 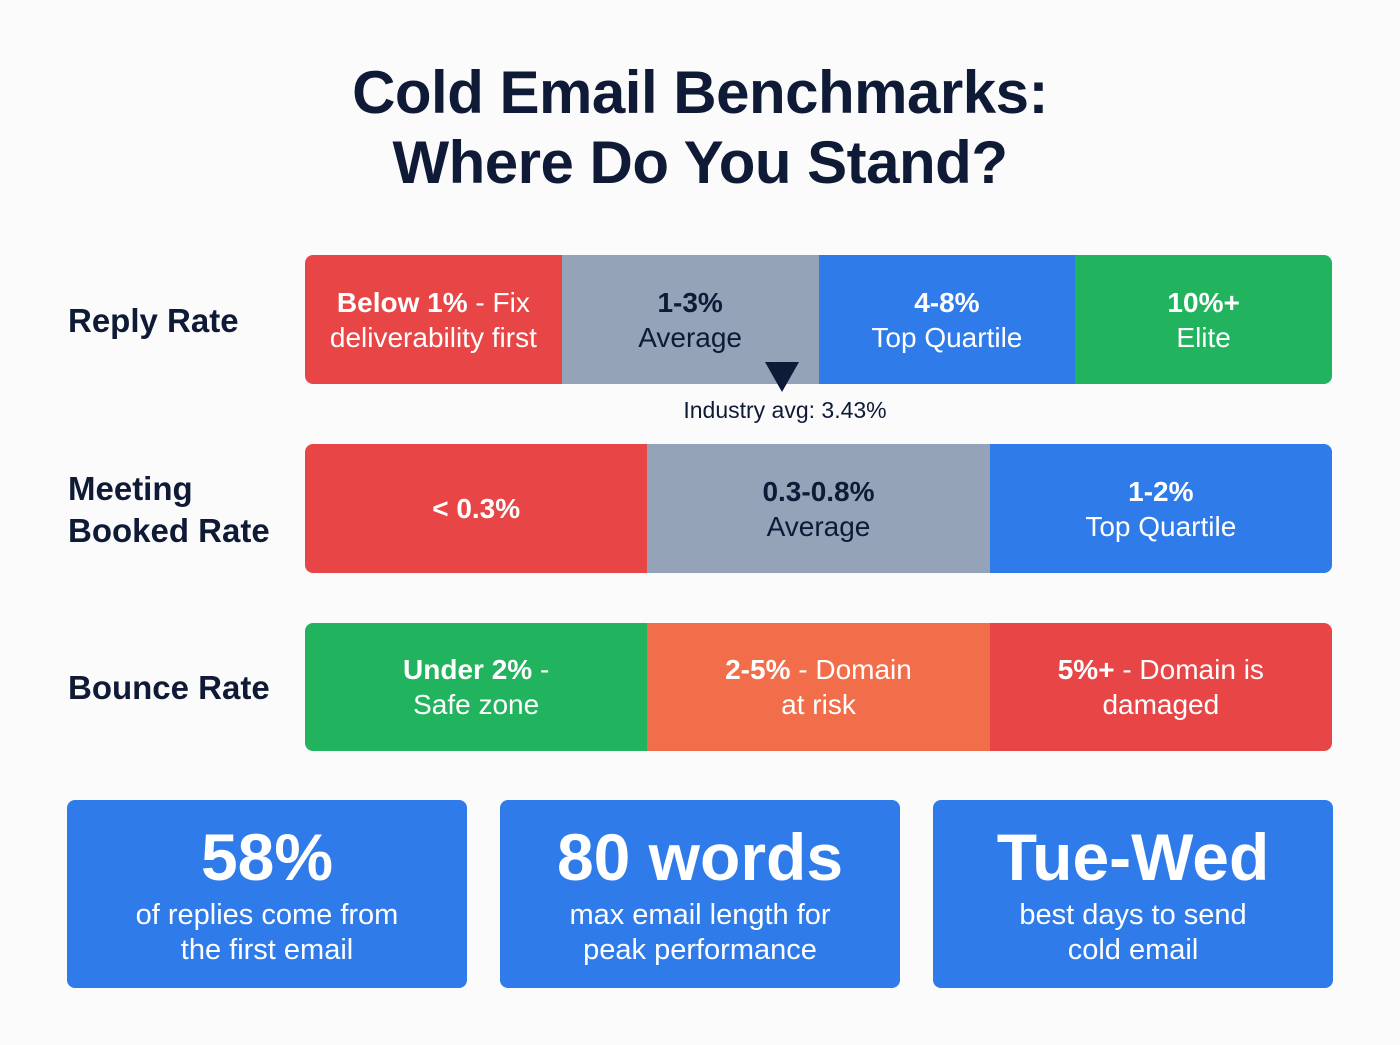 I want to click on stat-desc-line-1: best days to send, so click(x=1133, y=915).